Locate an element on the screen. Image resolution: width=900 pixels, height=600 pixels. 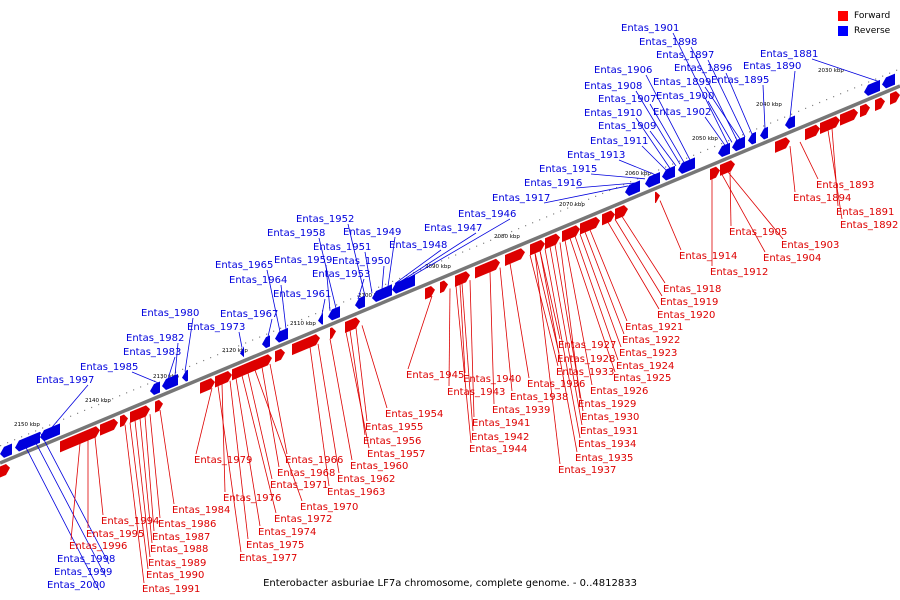
gene-label: Entas_1946 is located at coordinates (487, 214).